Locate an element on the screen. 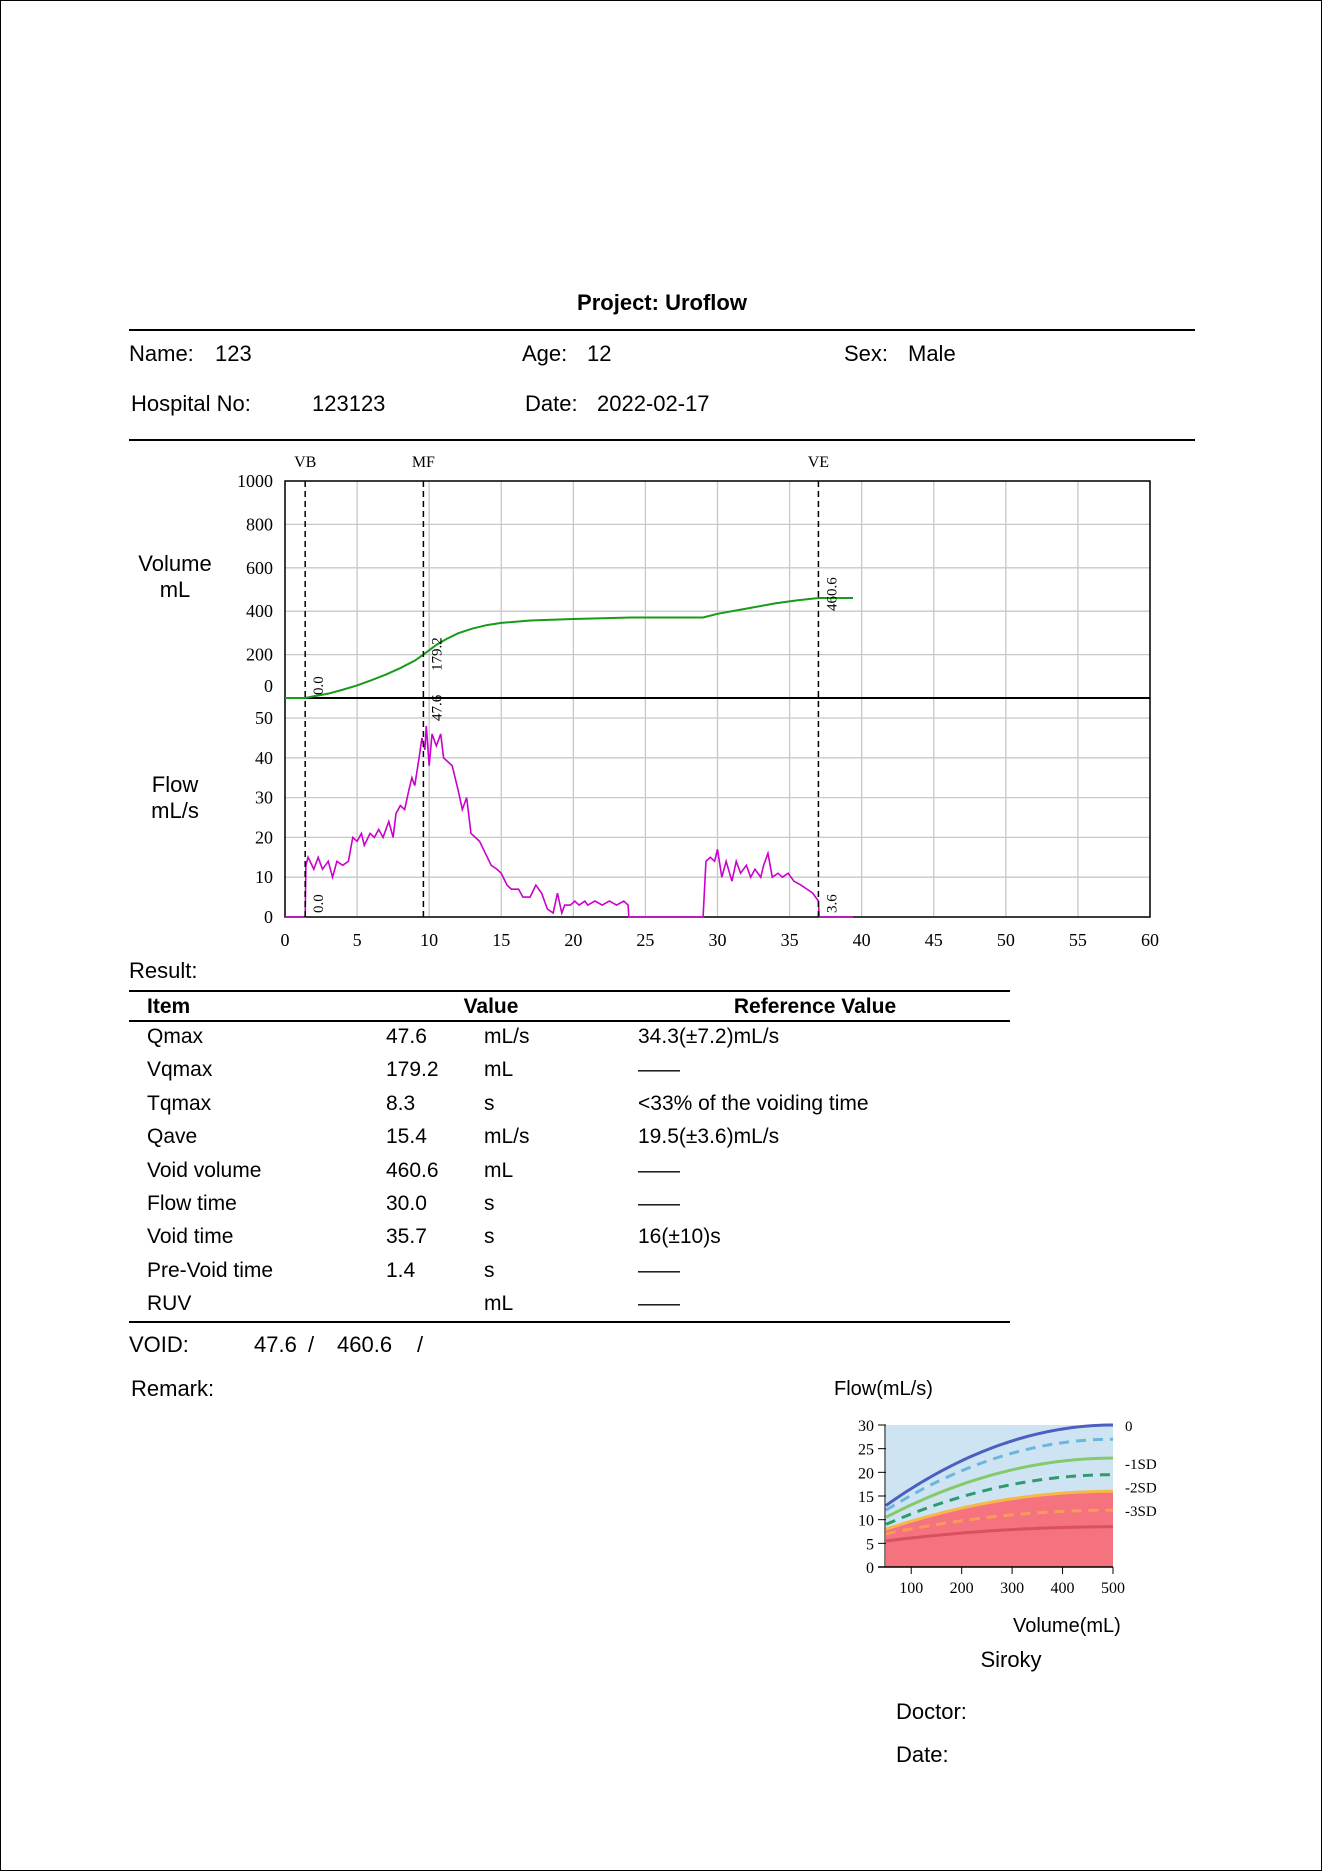 This screenshot has width=1322, height=1871. row-item: Void time is located at coordinates (190, 1237).